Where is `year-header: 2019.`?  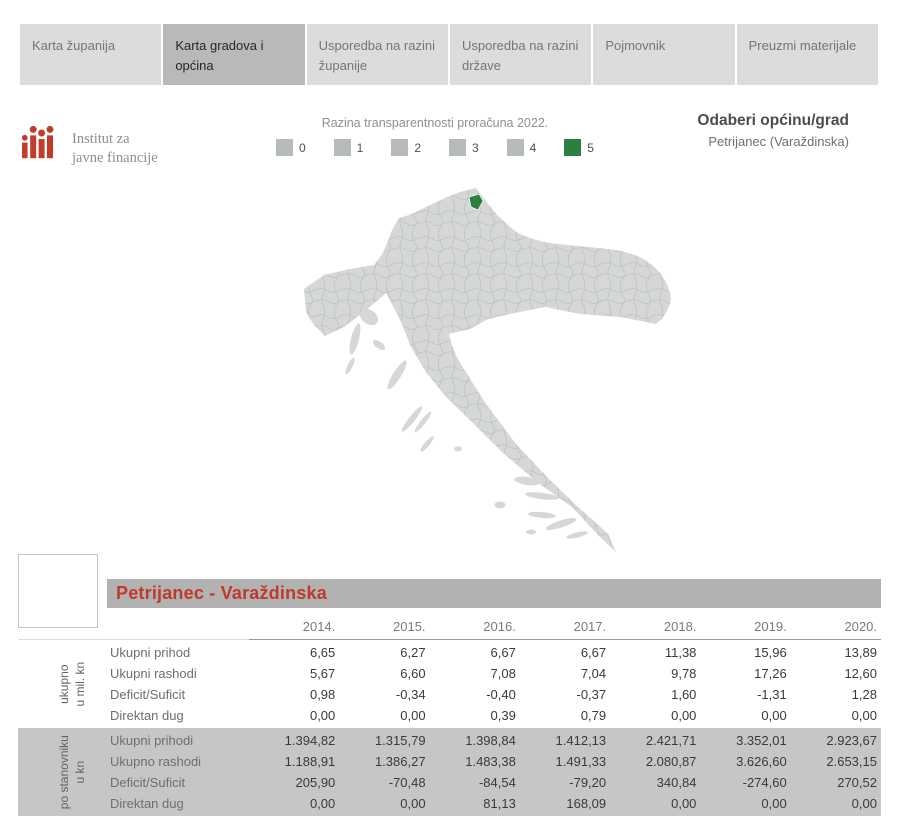
year-header: 2019. is located at coordinates (745, 629).